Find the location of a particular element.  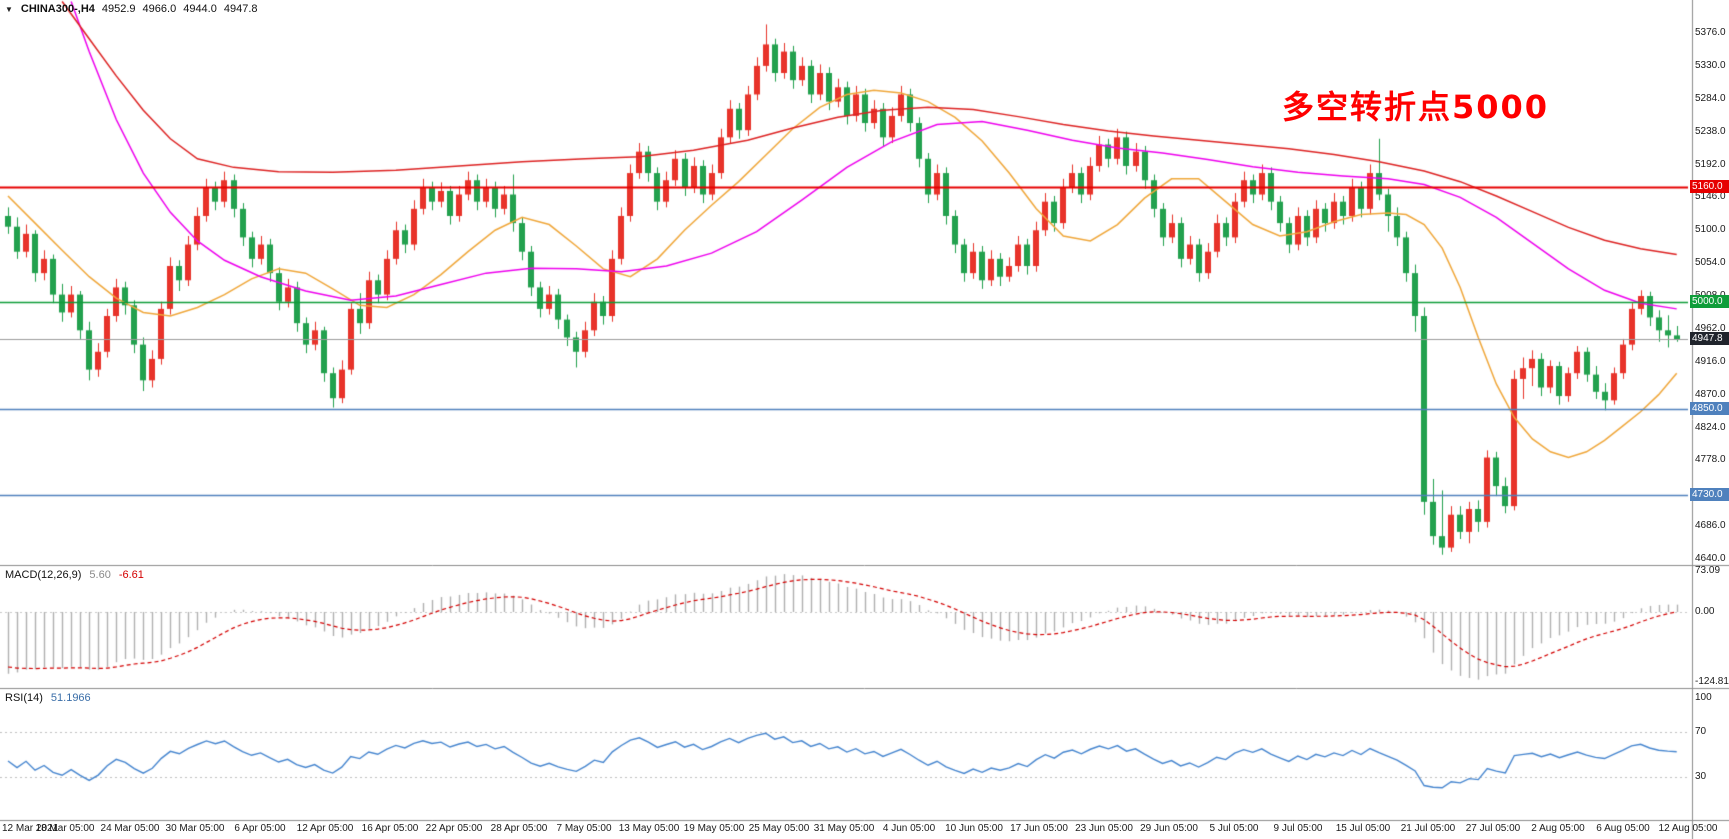

price-tick-label: 5330.0 is located at coordinates (1710, 65).